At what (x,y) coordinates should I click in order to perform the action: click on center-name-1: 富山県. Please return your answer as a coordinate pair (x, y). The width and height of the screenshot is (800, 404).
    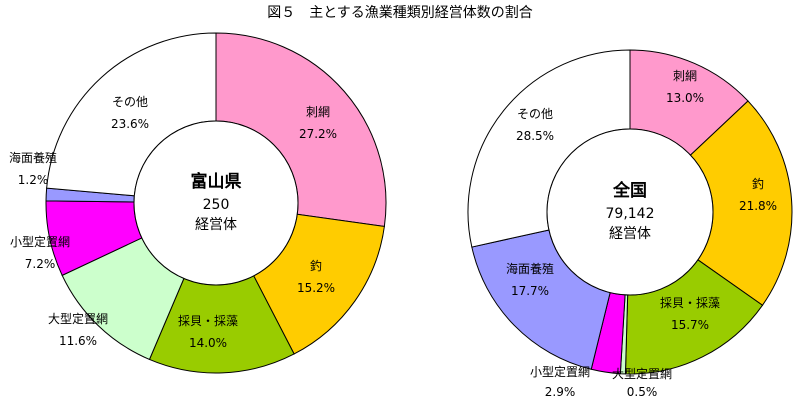
    Looking at the image, I should click on (216, 181).